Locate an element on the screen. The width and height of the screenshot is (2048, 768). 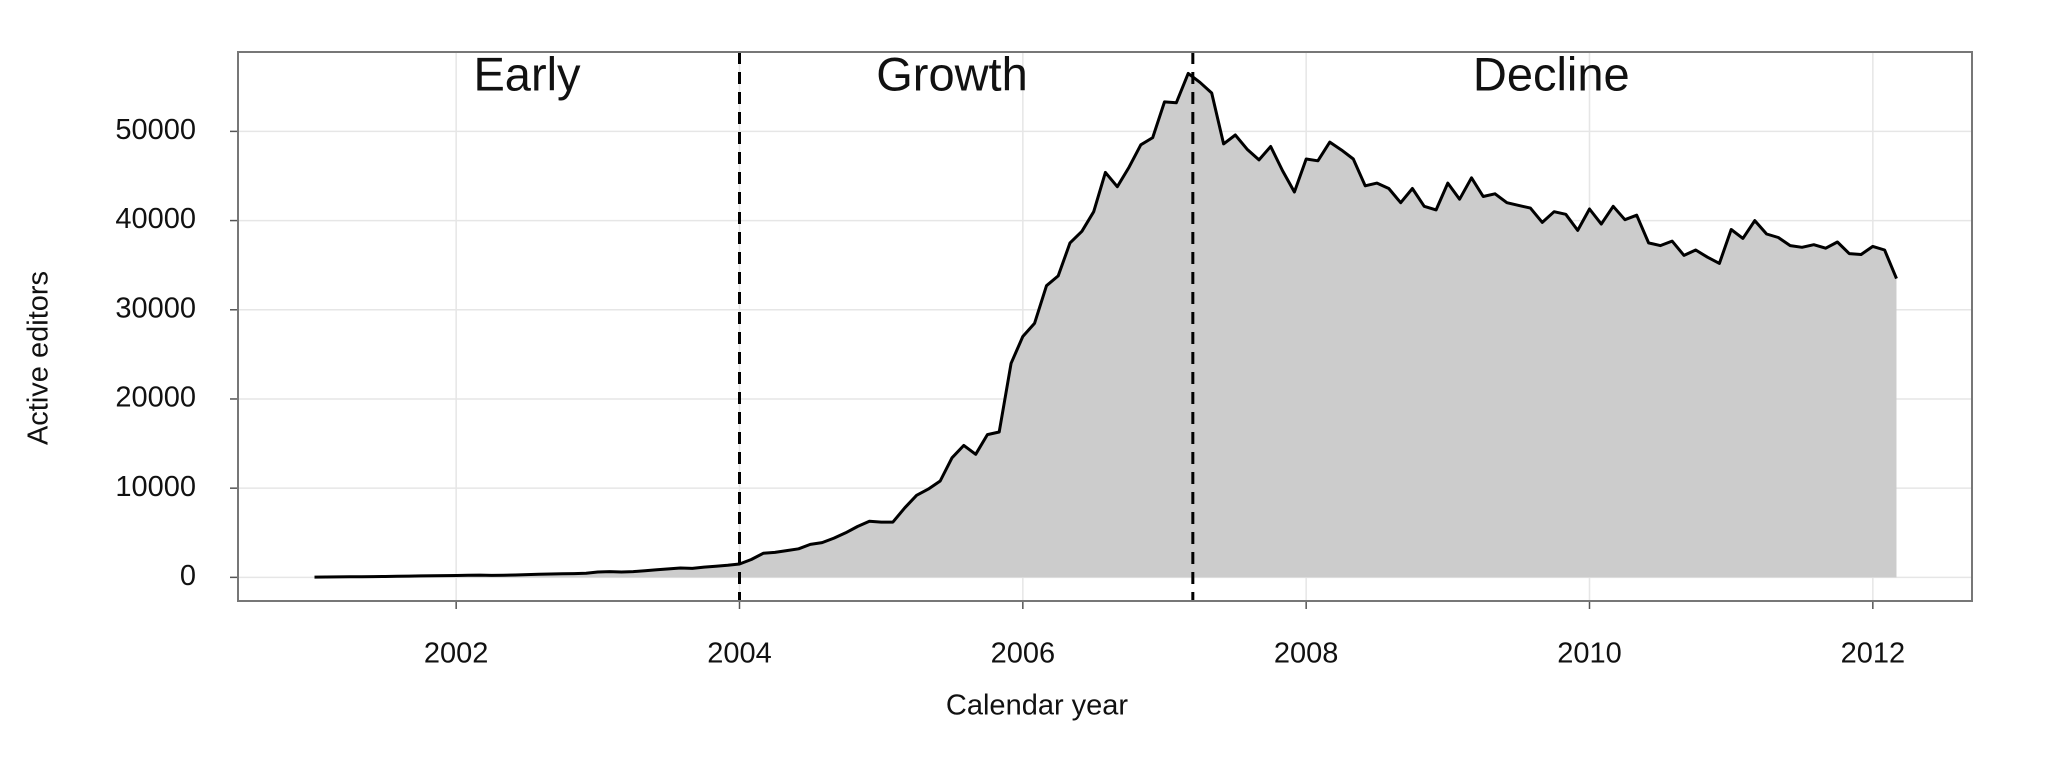
y-tick-label: 40000 is located at coordinates (155, 219).